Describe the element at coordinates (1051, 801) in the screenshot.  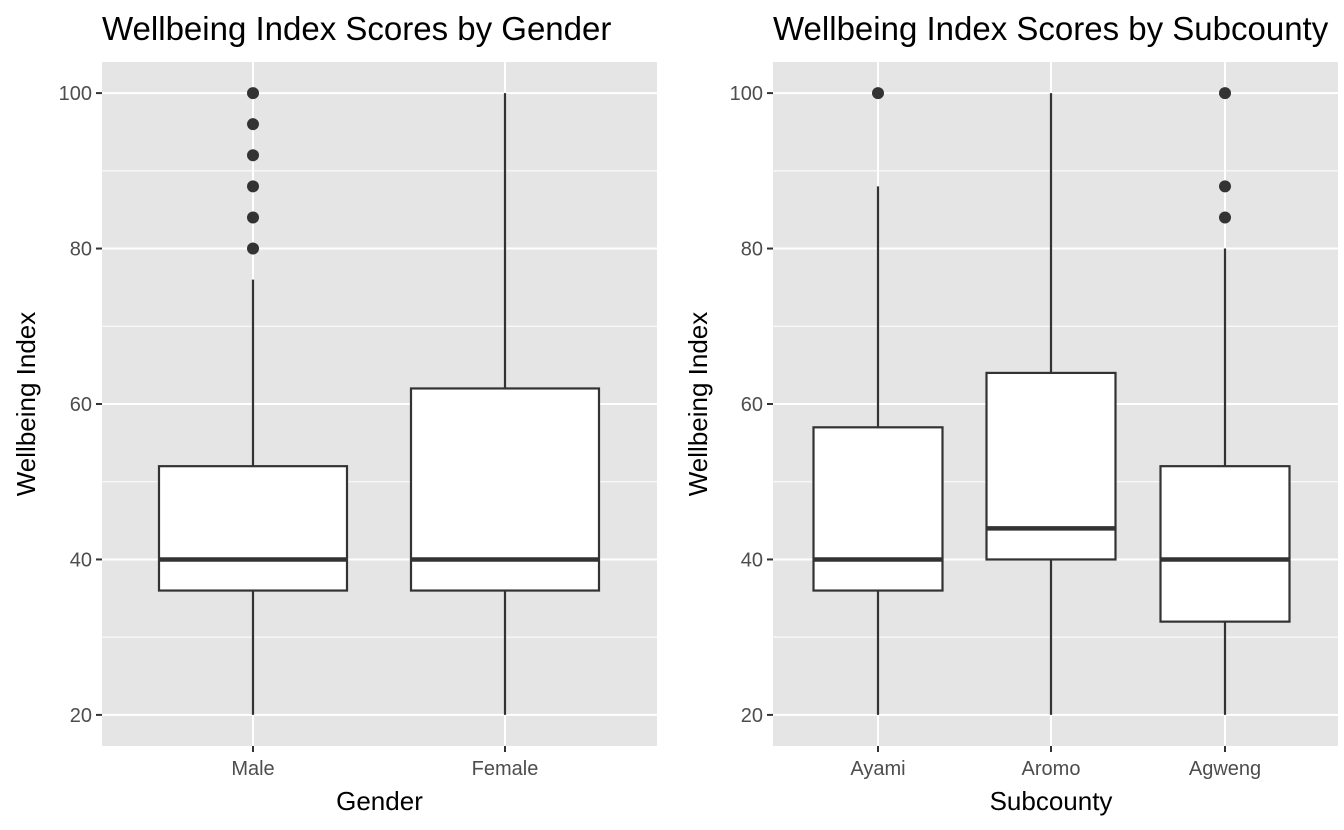
I see `x-axis-title: Subcounty` at that location.